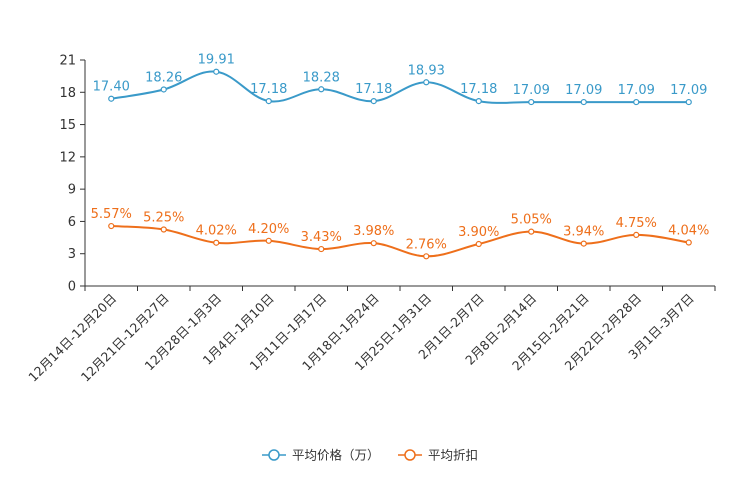  What do you see at coordinates (426, 244) in the screenshot?
I see `data-label: 2.76%` at bounding box center [426, 244].